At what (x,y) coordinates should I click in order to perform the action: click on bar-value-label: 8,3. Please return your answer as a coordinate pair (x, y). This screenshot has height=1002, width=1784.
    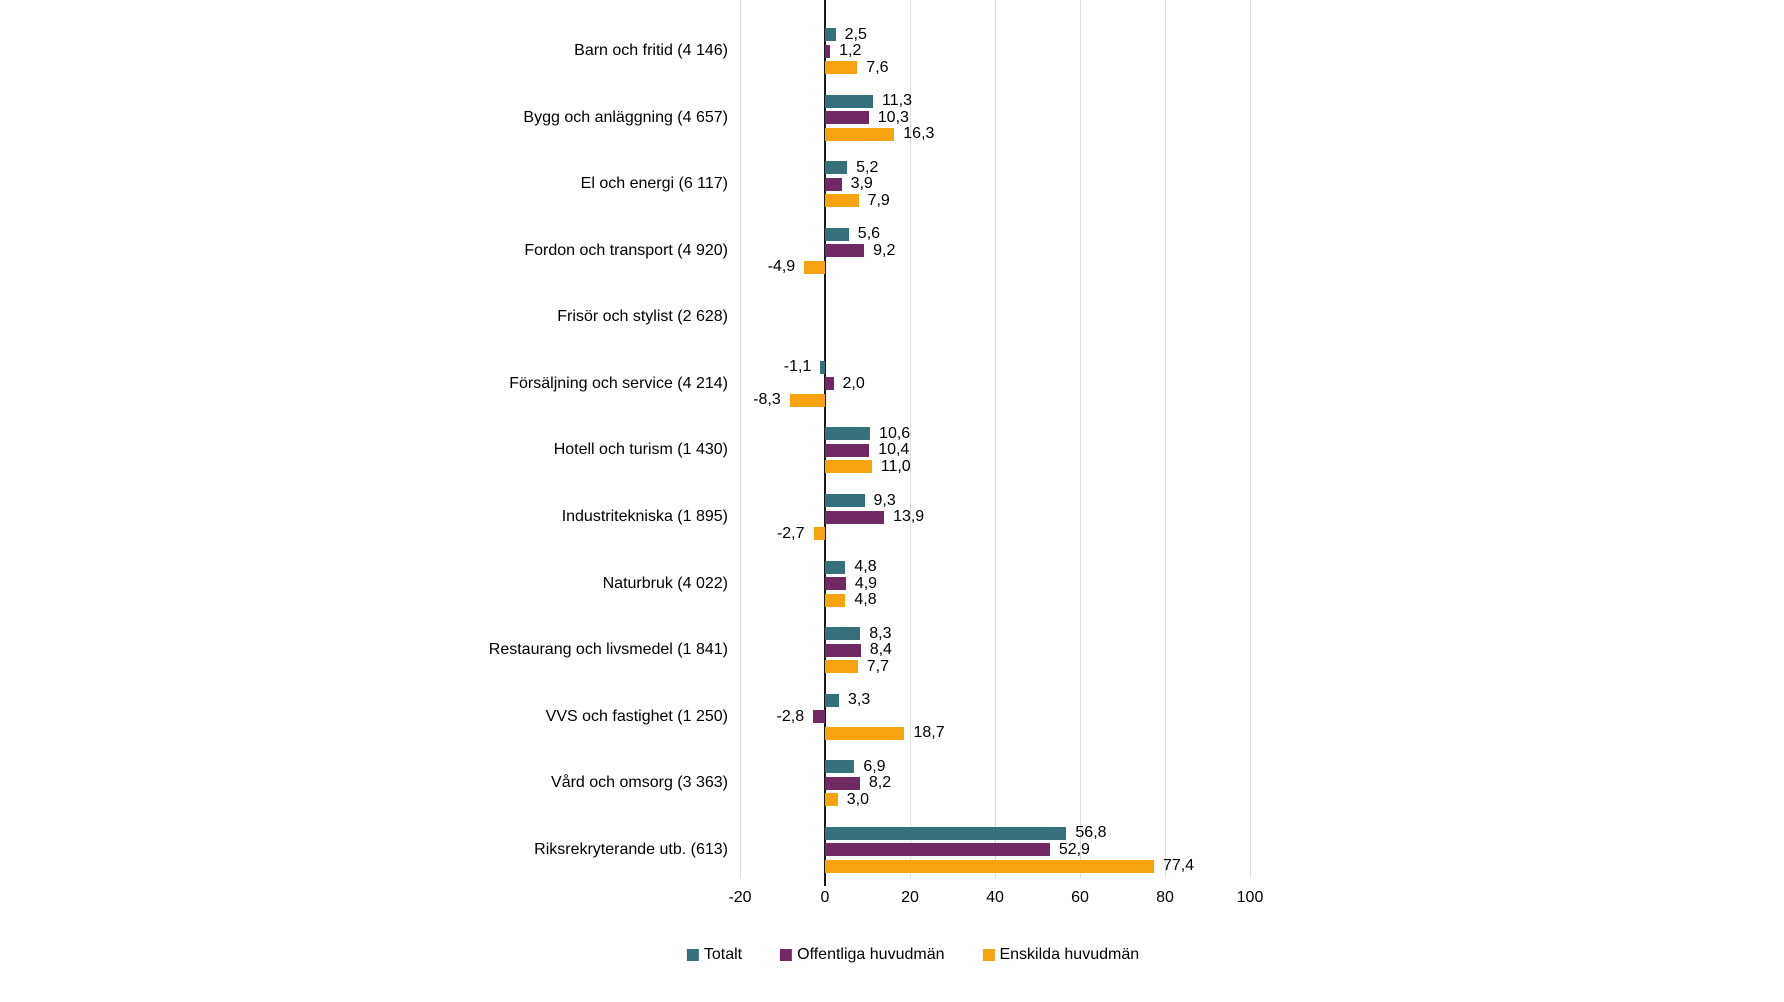
    Looking at the image, I should click on (880, 633).